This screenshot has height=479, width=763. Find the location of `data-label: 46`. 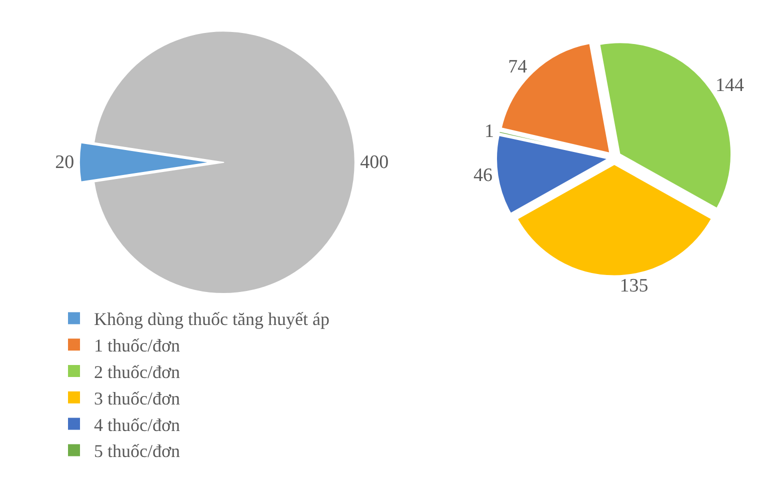

data-label: 46 is located at coordinates (482, 175).